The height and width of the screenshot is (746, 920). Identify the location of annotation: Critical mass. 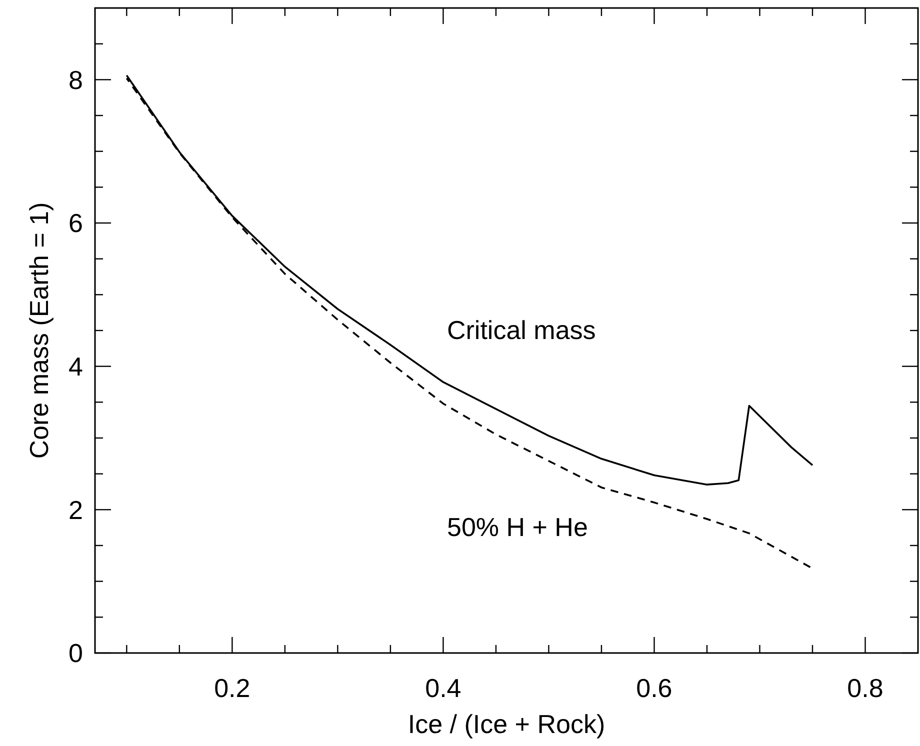
(521, 330).